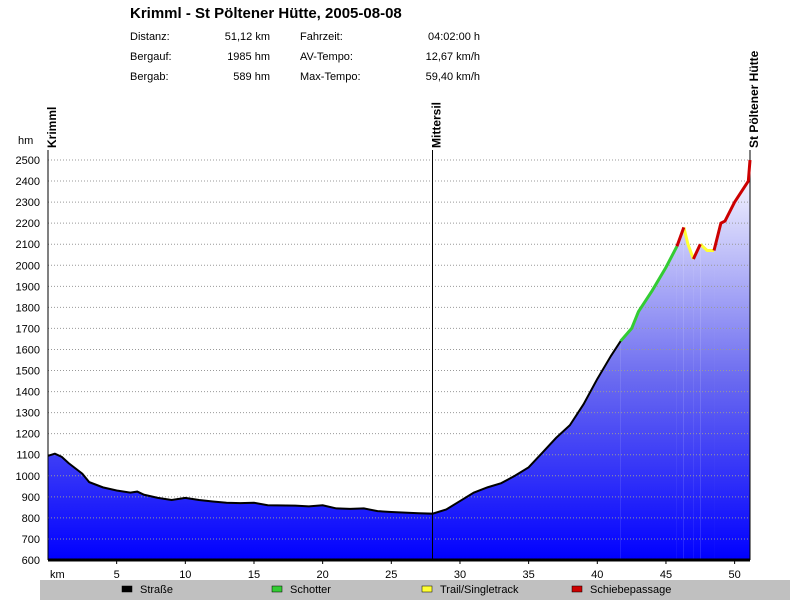  I want to click on stat-label: Max-Tempo:, so click(330, 77).